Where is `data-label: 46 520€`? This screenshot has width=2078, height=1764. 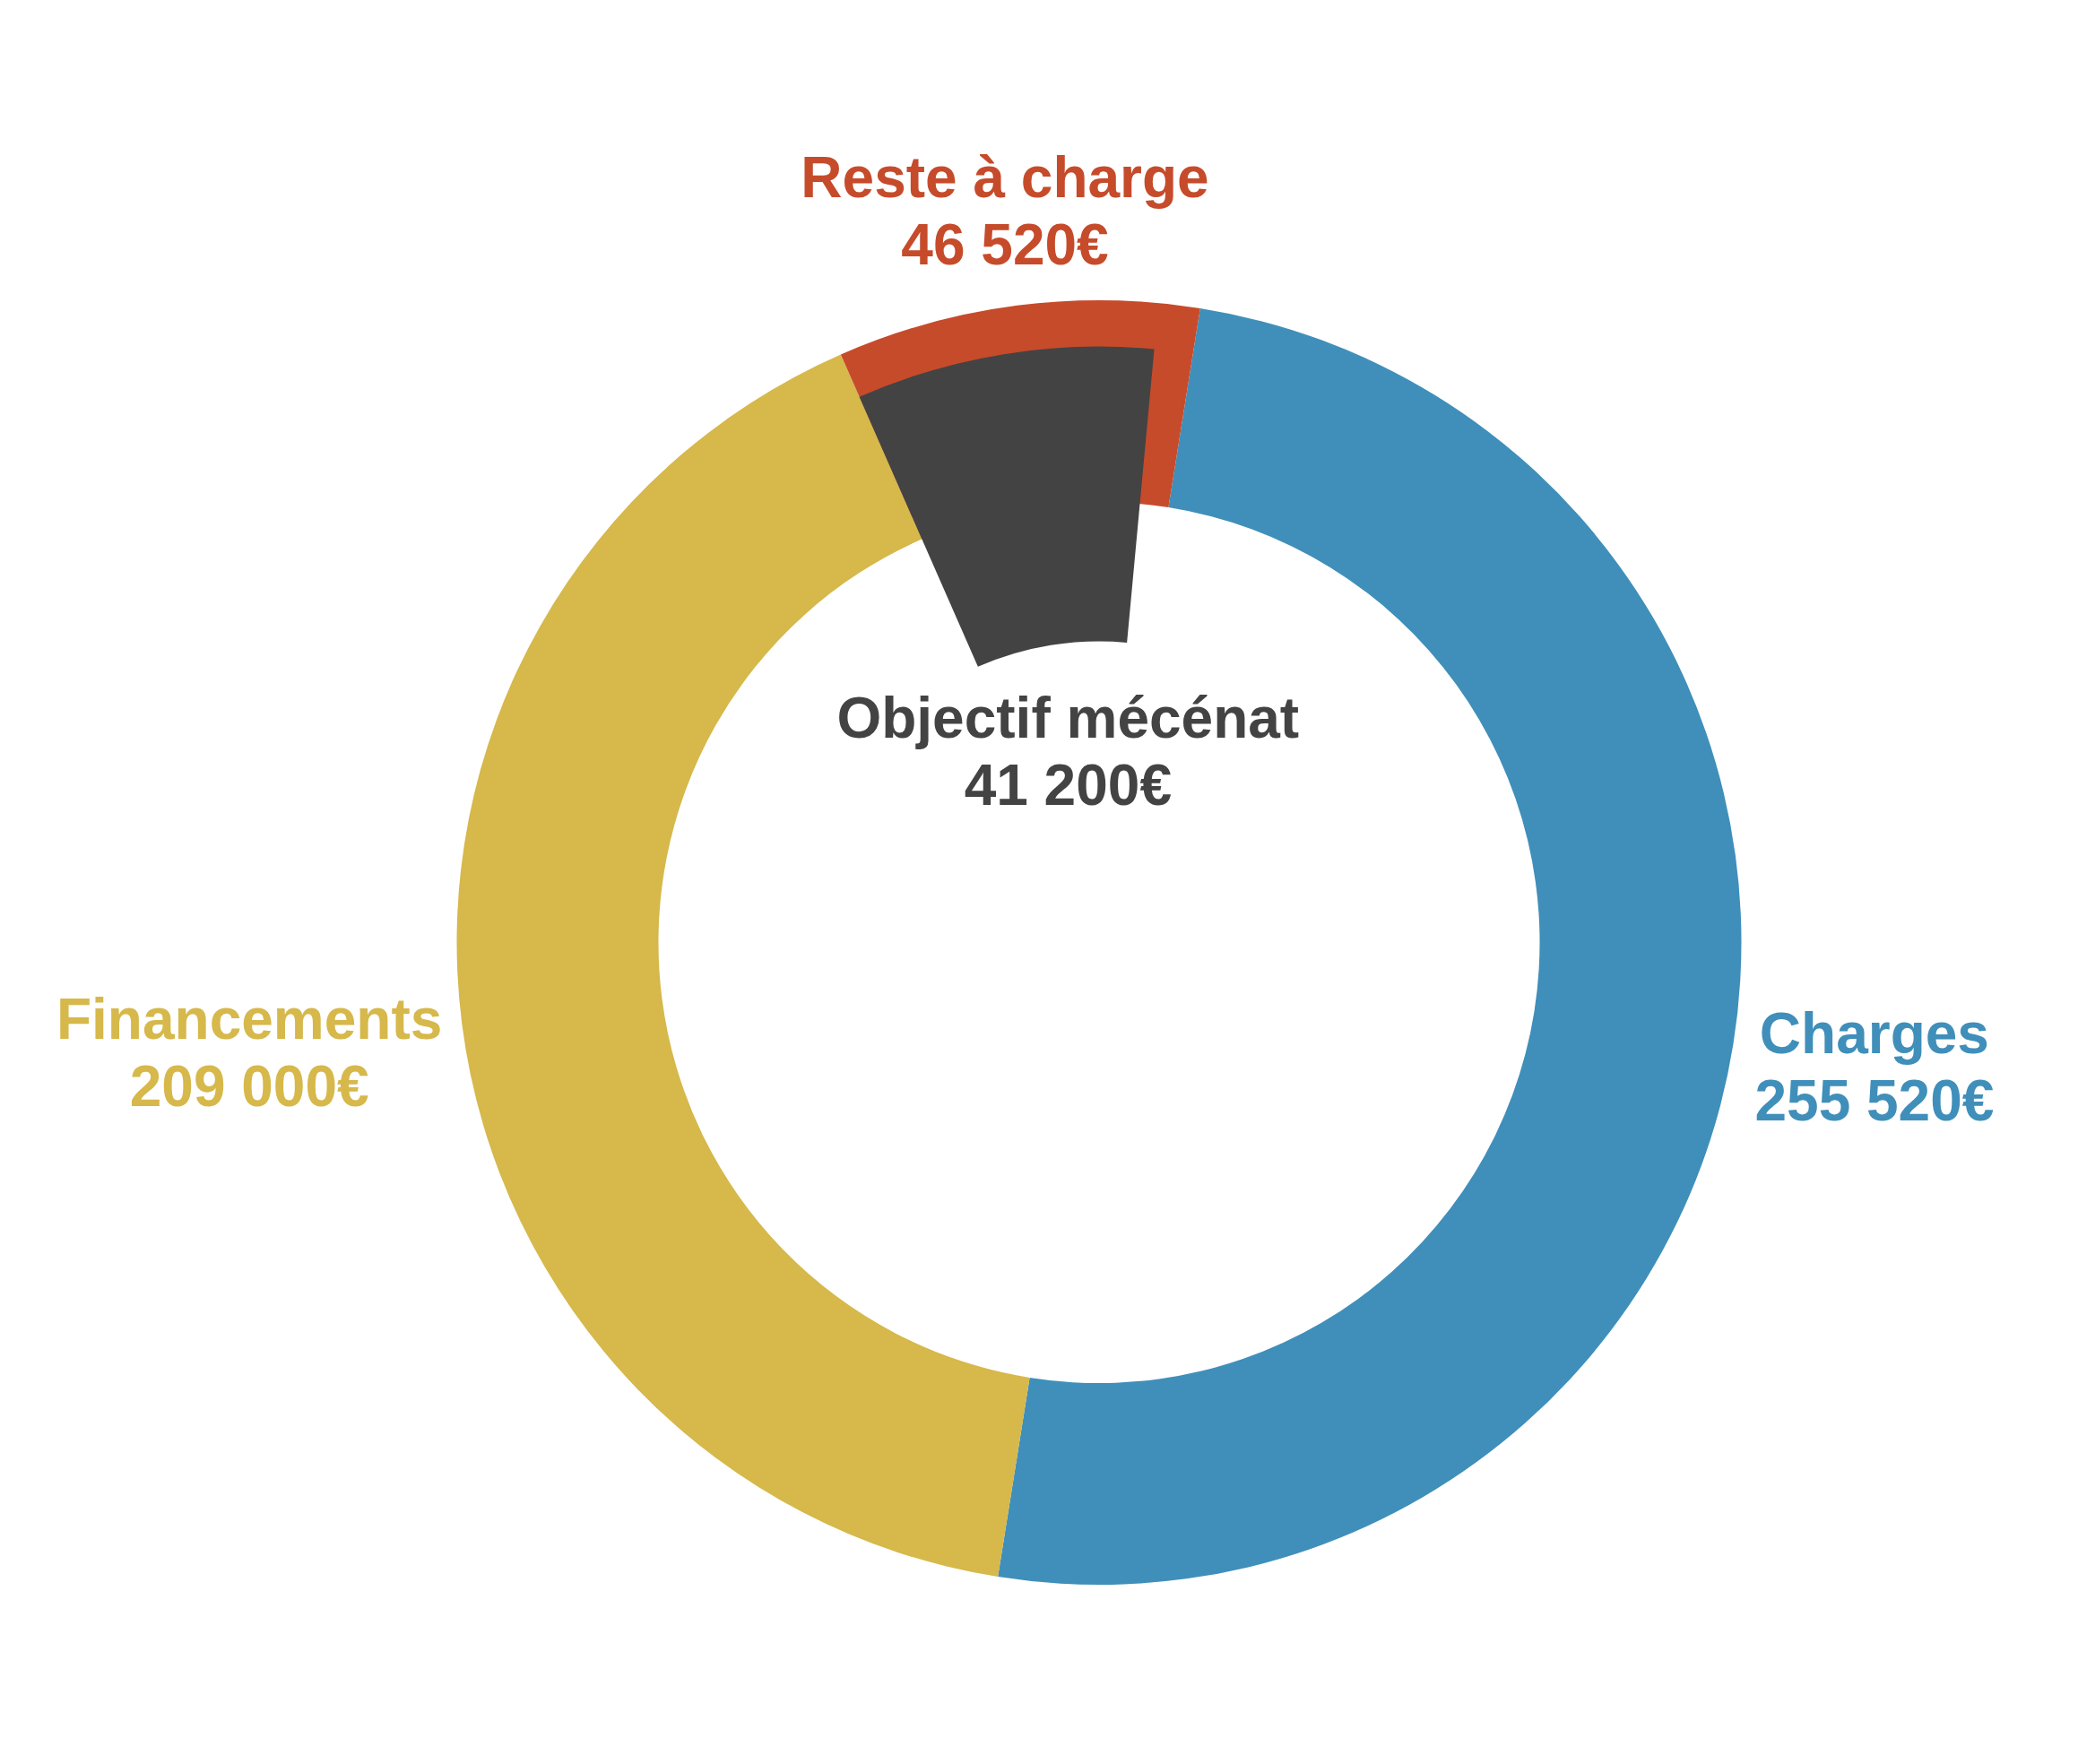 data-label: 46 520€ is located at coordinates (1005, 245).